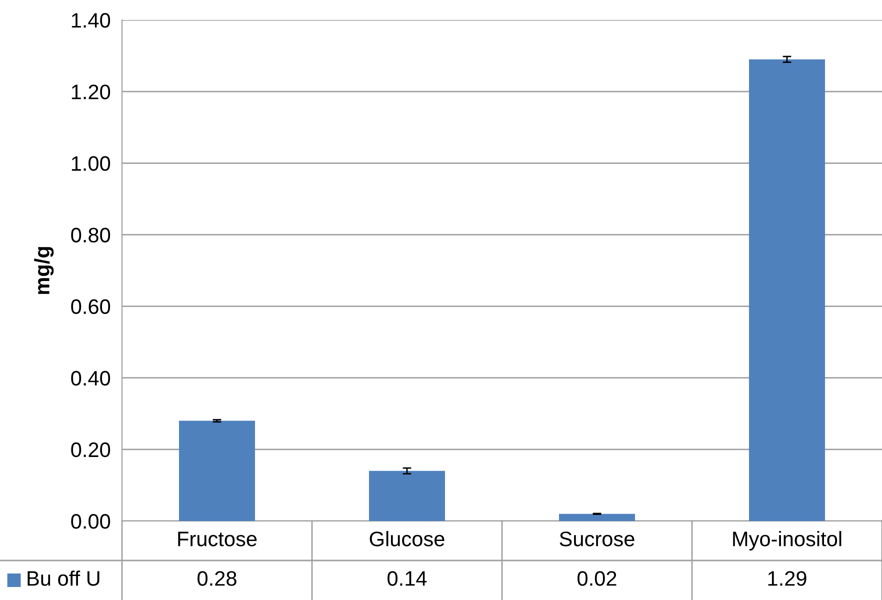  I want to click on y-tick-label: 0.20, so click(90, 450).